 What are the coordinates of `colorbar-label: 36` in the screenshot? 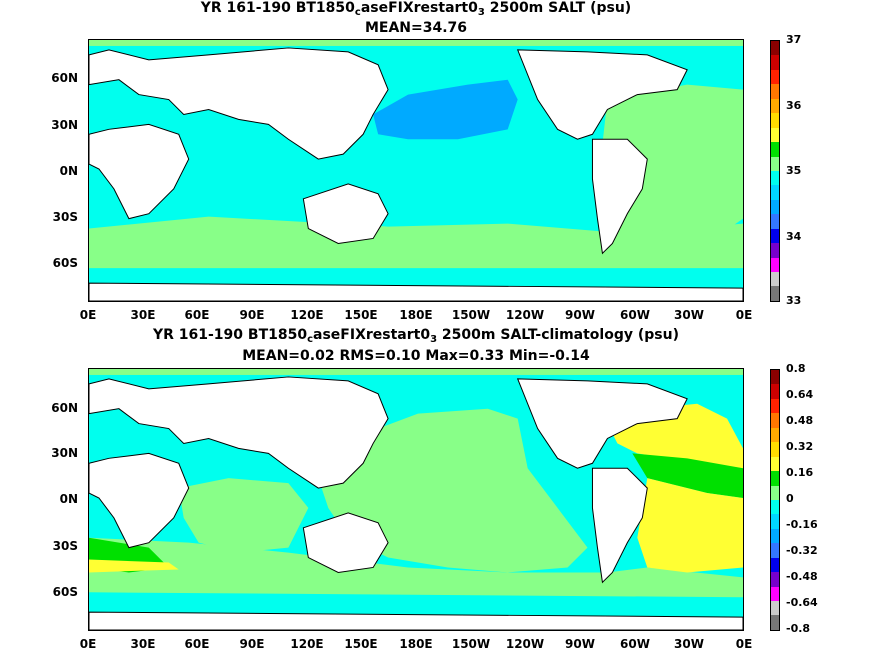 It's located at (794, 105).